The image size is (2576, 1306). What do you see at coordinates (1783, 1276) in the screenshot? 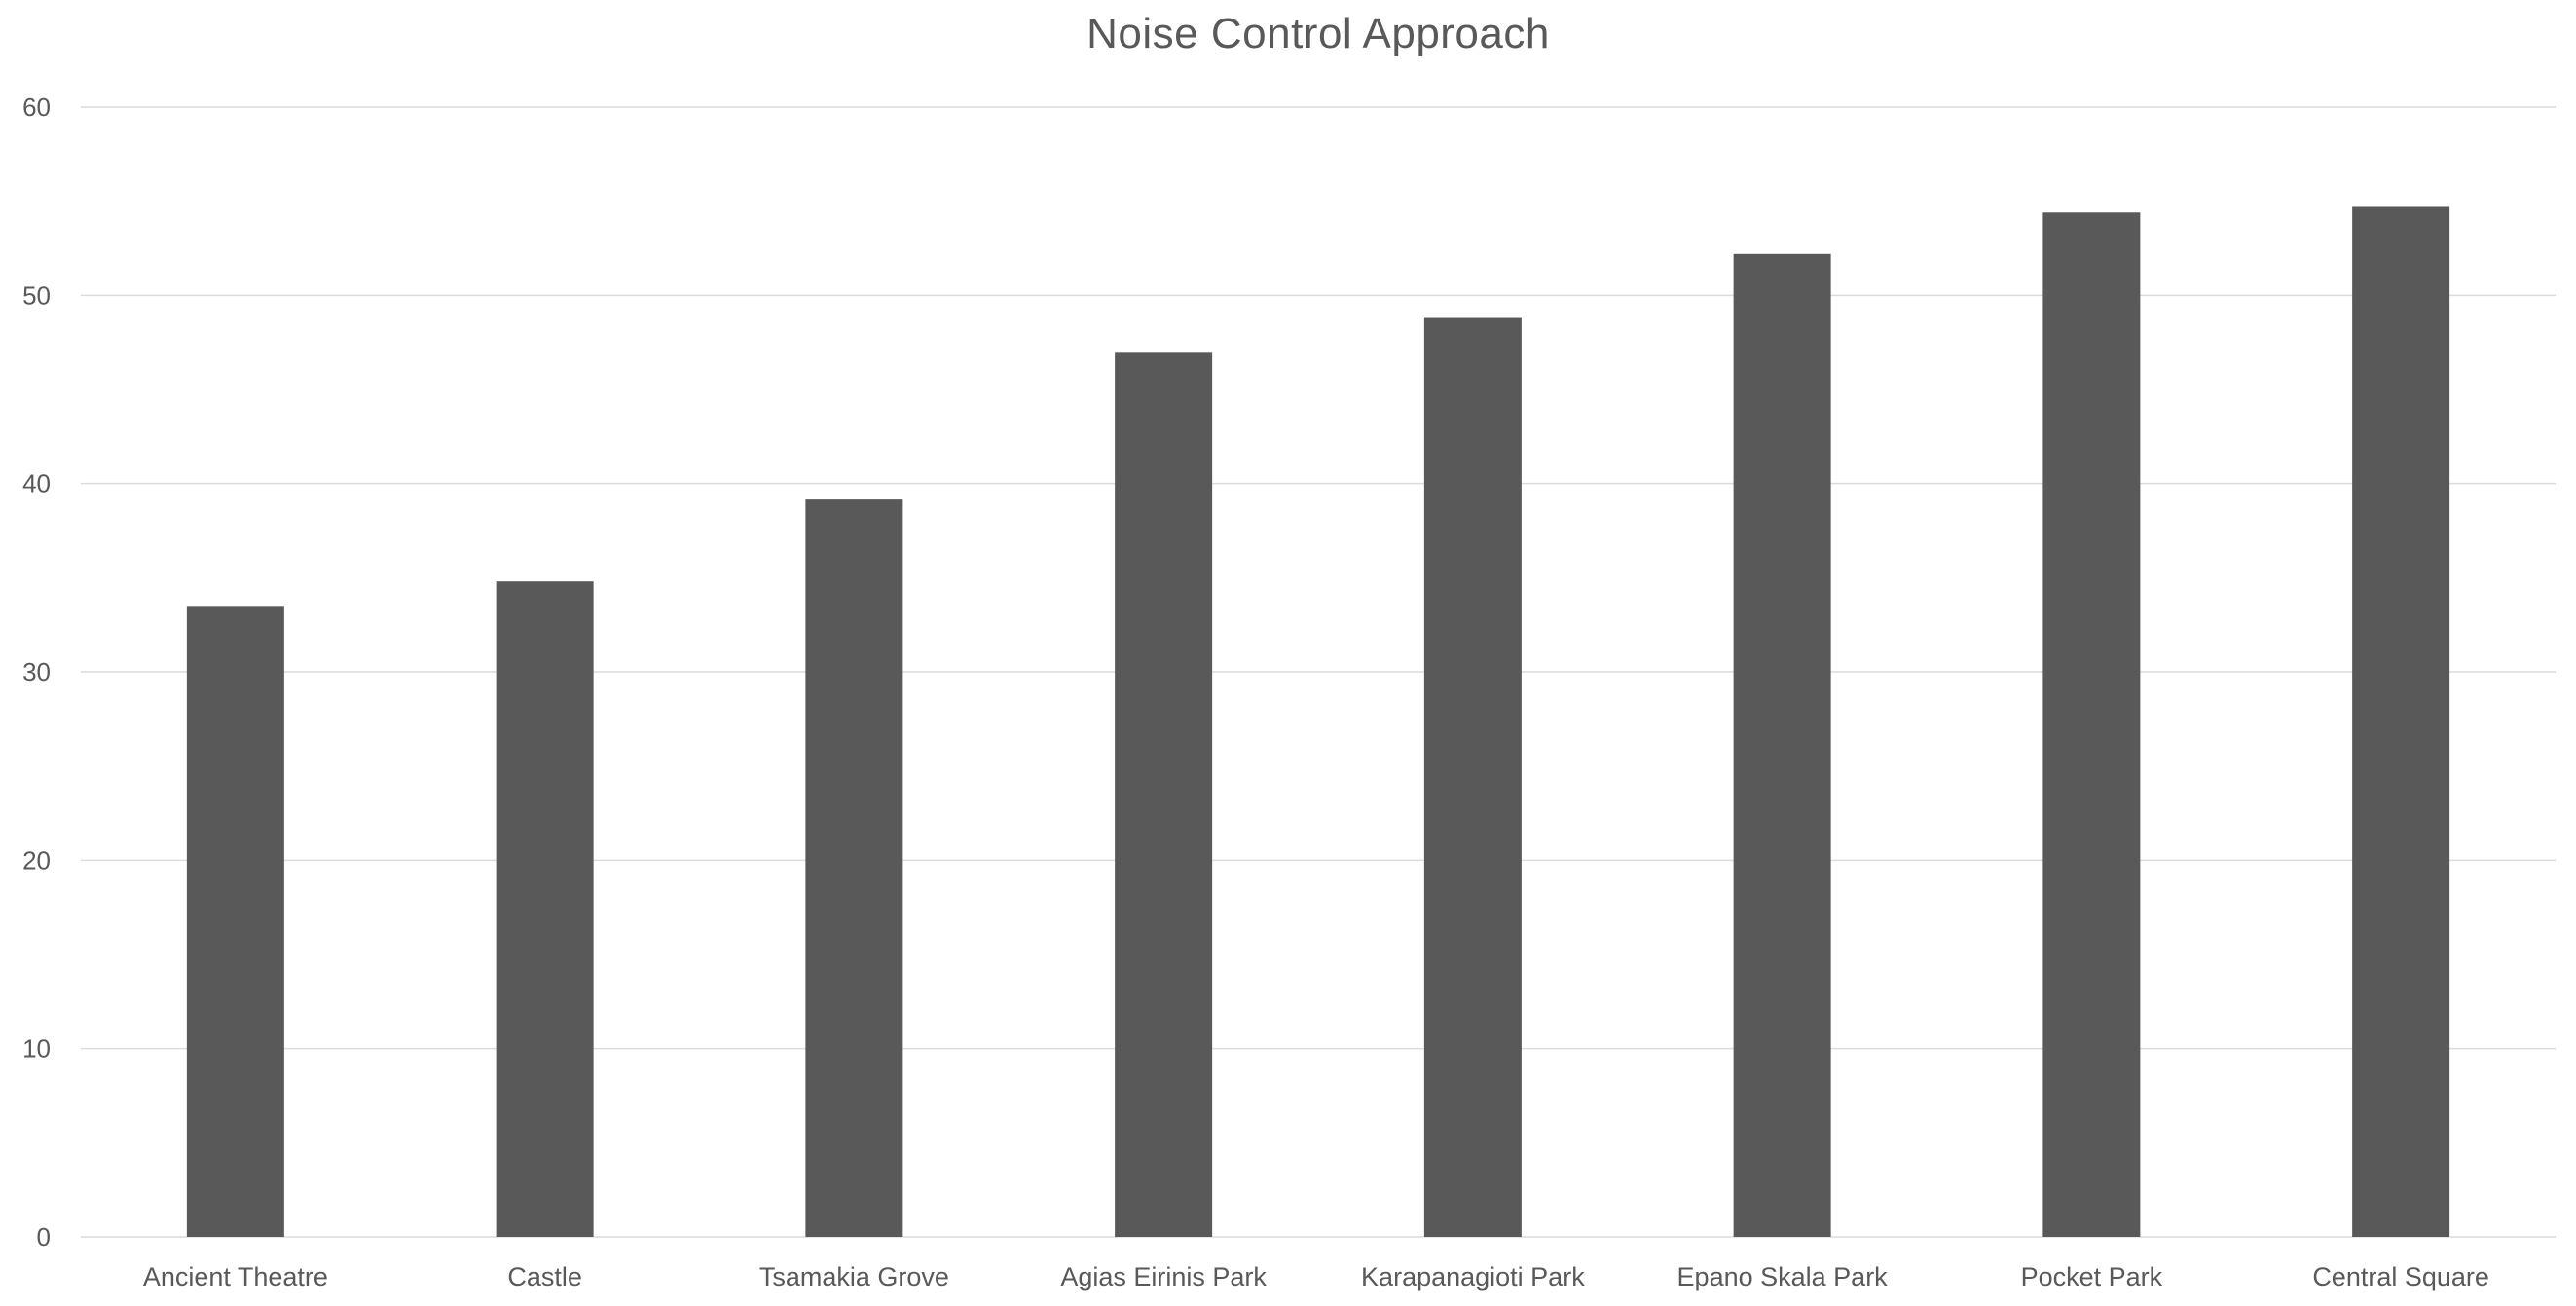
I see `x-axis-category-label: Epano Skala Park` at bounding box center [1783, 1276].